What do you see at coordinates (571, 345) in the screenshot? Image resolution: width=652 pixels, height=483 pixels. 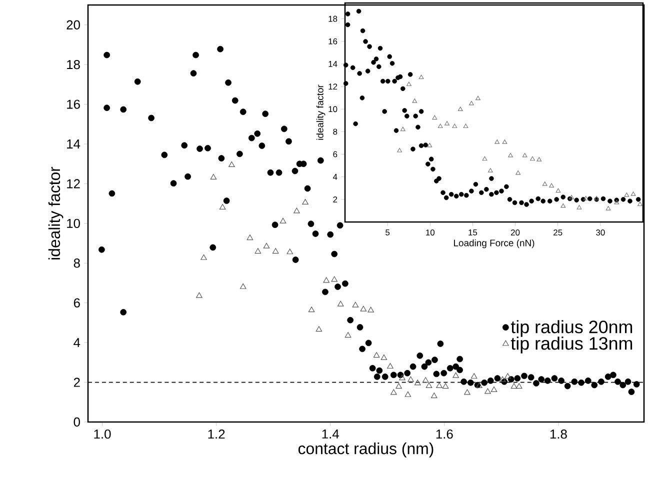 I see `legend-label: tip radius 13nm` at bounding box center [571, 345].